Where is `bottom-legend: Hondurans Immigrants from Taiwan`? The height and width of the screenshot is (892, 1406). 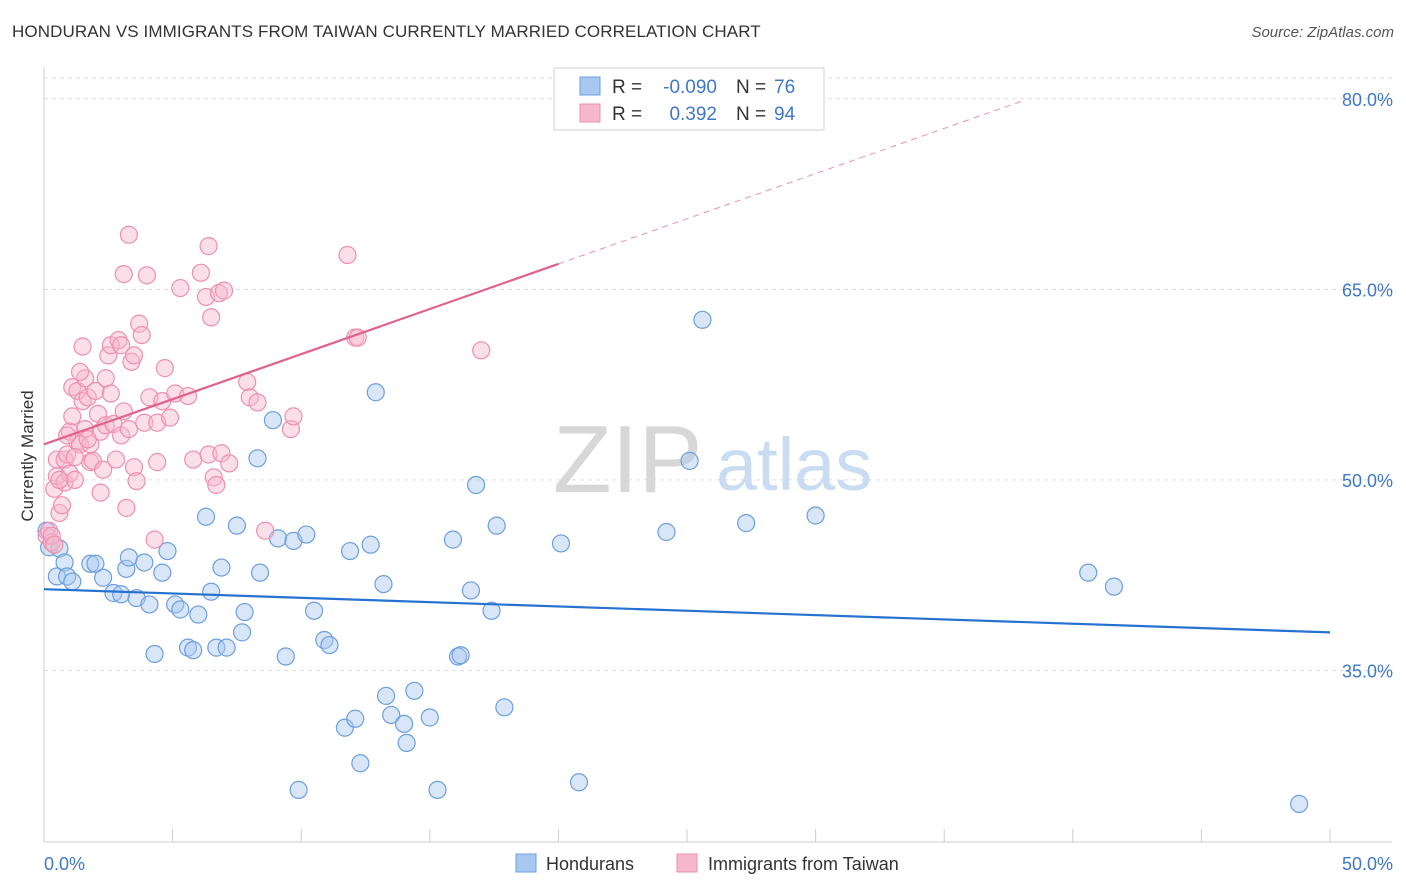 bottom-legend: Hondurans Immigrants from Taiwan is located at coordinates (707, 863).